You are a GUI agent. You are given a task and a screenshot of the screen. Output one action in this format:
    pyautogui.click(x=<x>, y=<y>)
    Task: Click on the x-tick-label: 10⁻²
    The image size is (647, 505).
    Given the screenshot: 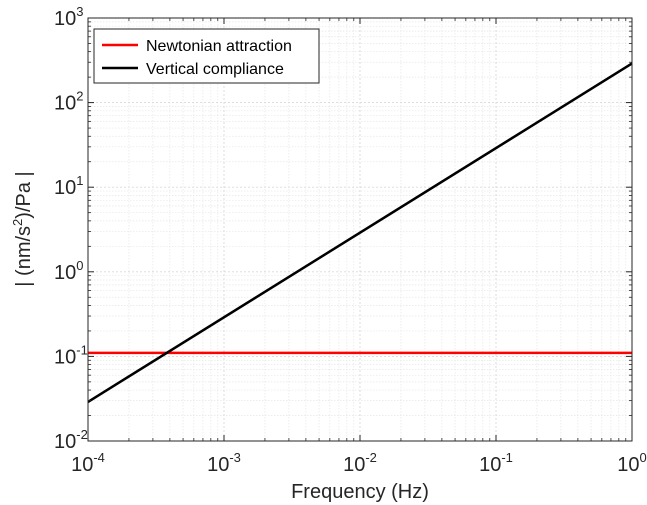 What is the action you would take?
    pyautogui.click(x=360, y=463)
    